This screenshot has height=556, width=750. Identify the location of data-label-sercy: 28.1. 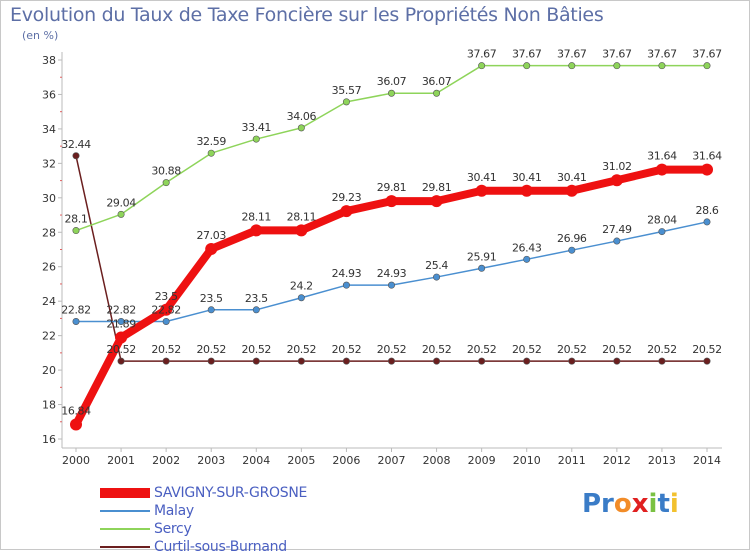
(76, 219).